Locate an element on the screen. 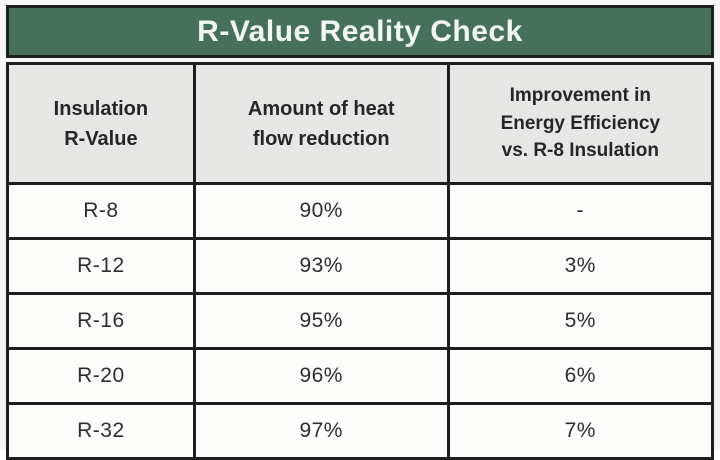 Image resolution: width=720 pixels, height=460 pixels. table-row: R-12 93% 3% is located at coordinates (360, 266).